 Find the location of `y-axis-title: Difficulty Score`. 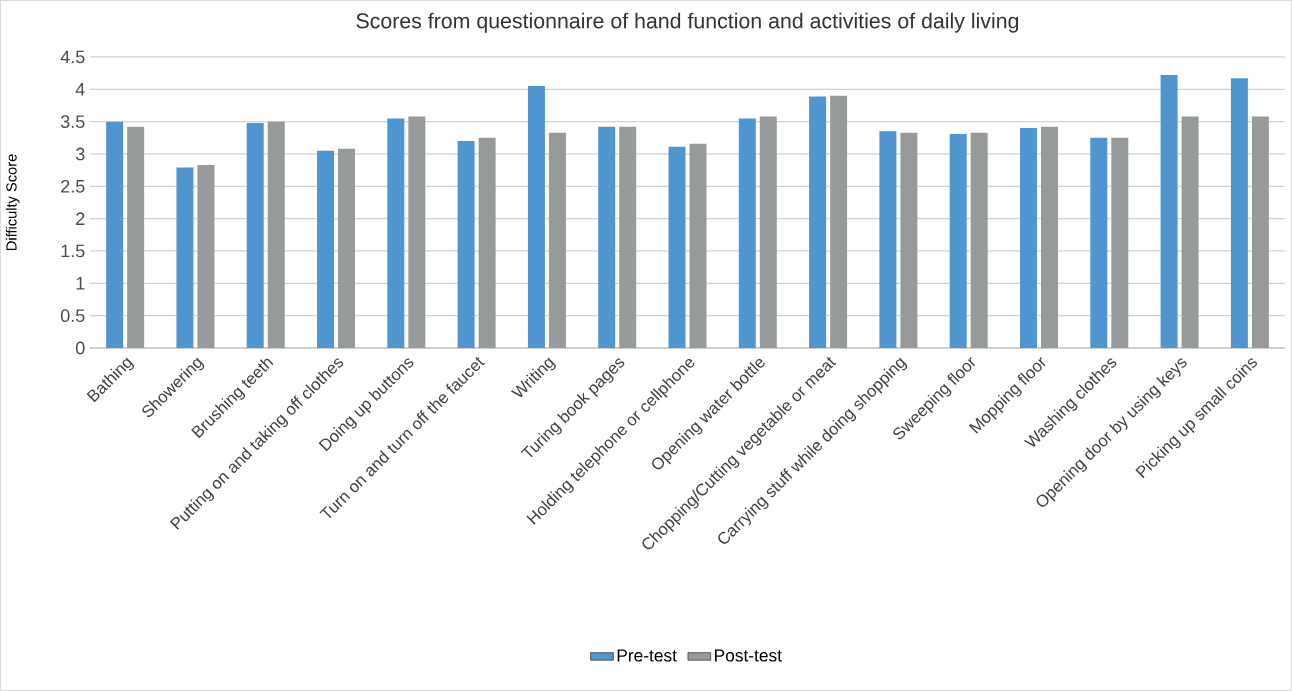

y-axis-title: Difficulty Score is located at coordinates (12, 202).